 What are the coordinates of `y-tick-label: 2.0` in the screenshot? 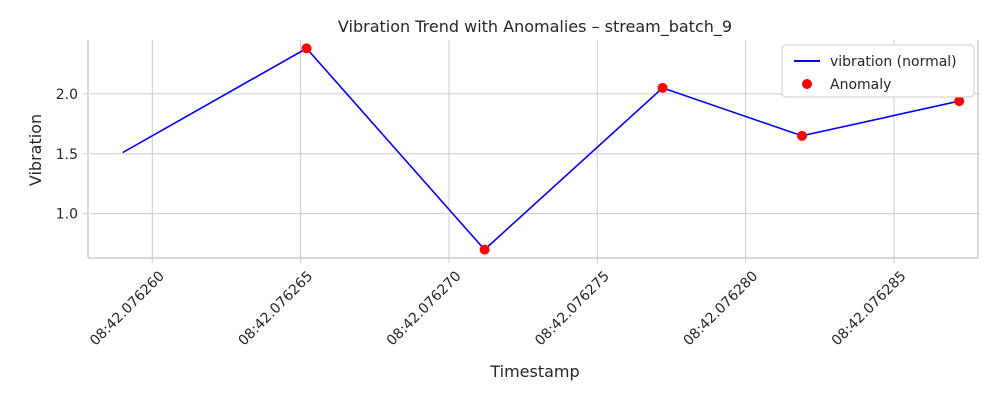 It's located at (67, 95).